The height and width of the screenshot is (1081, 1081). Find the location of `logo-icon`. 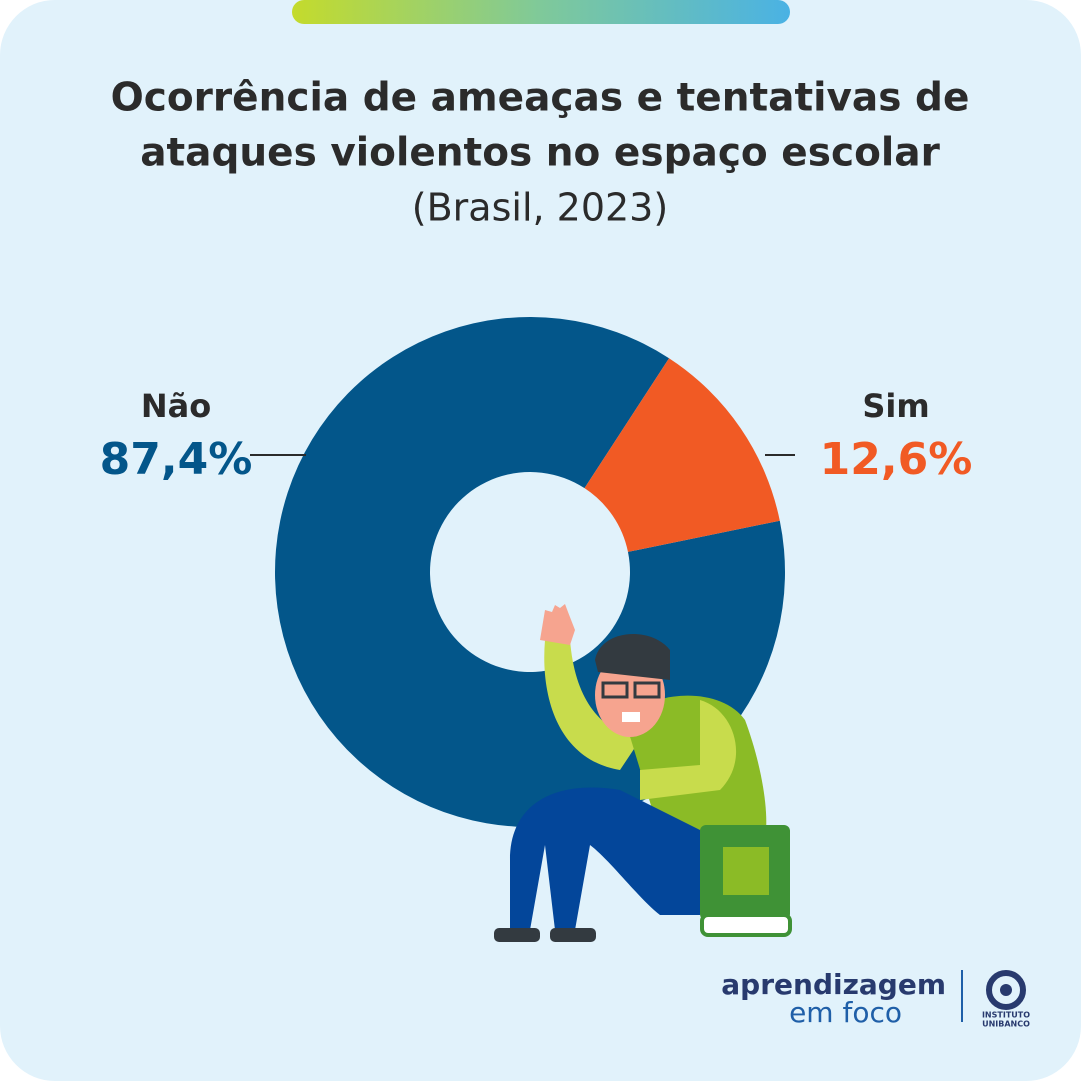

logo-icon is located at coordinates (1006, 990).